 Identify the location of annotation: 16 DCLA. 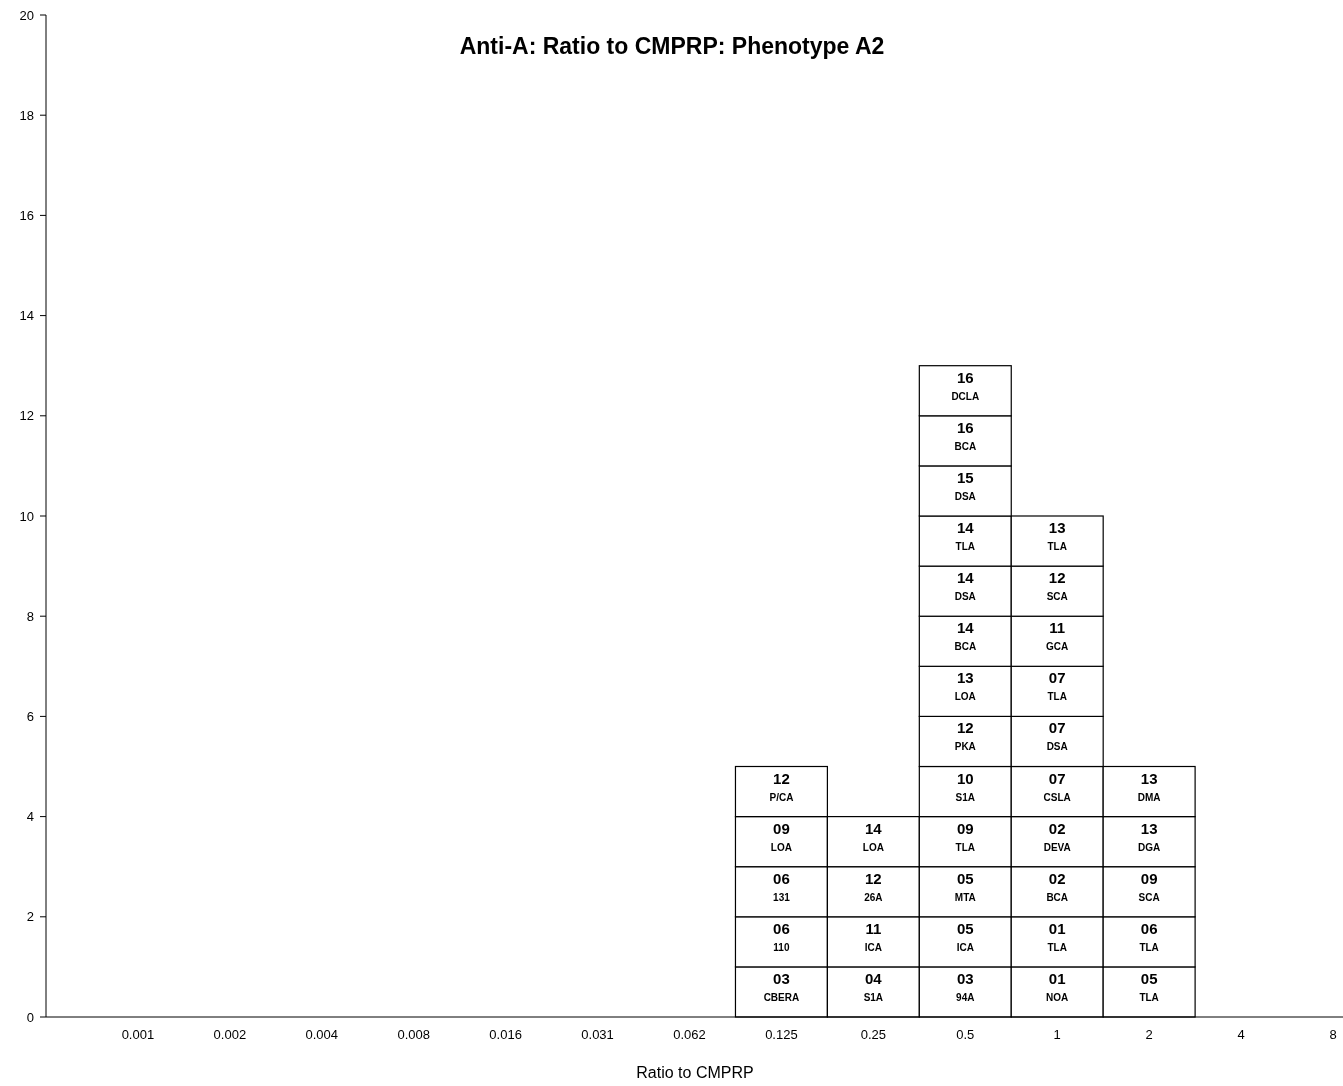
(965, 385).